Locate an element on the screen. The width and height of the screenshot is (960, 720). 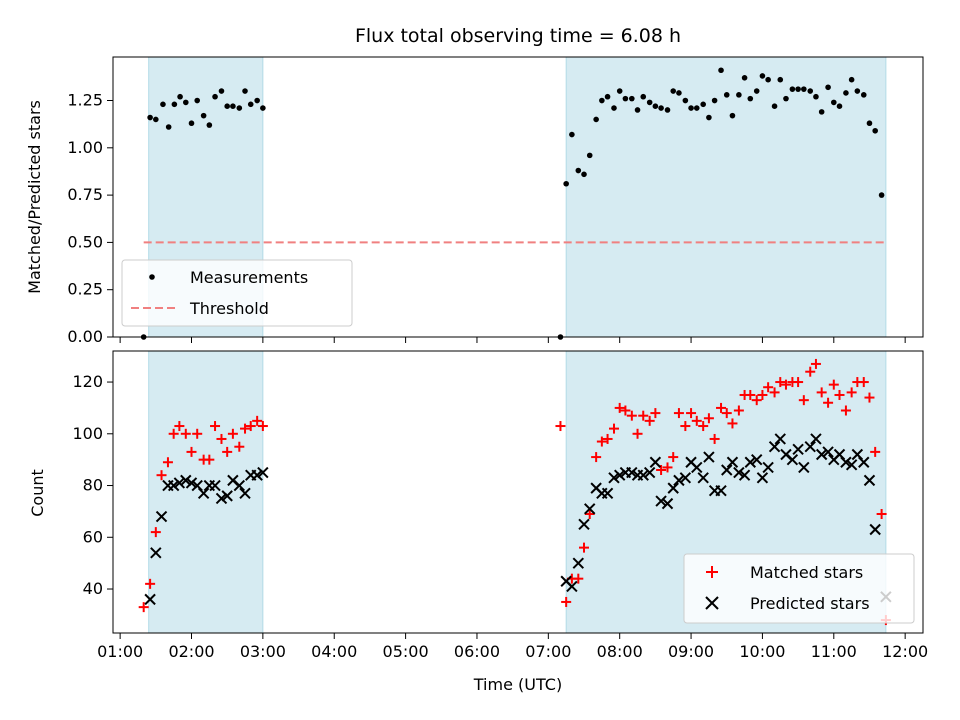
x-tick-label-5: 05:00 is located at coordinates (406, 651).